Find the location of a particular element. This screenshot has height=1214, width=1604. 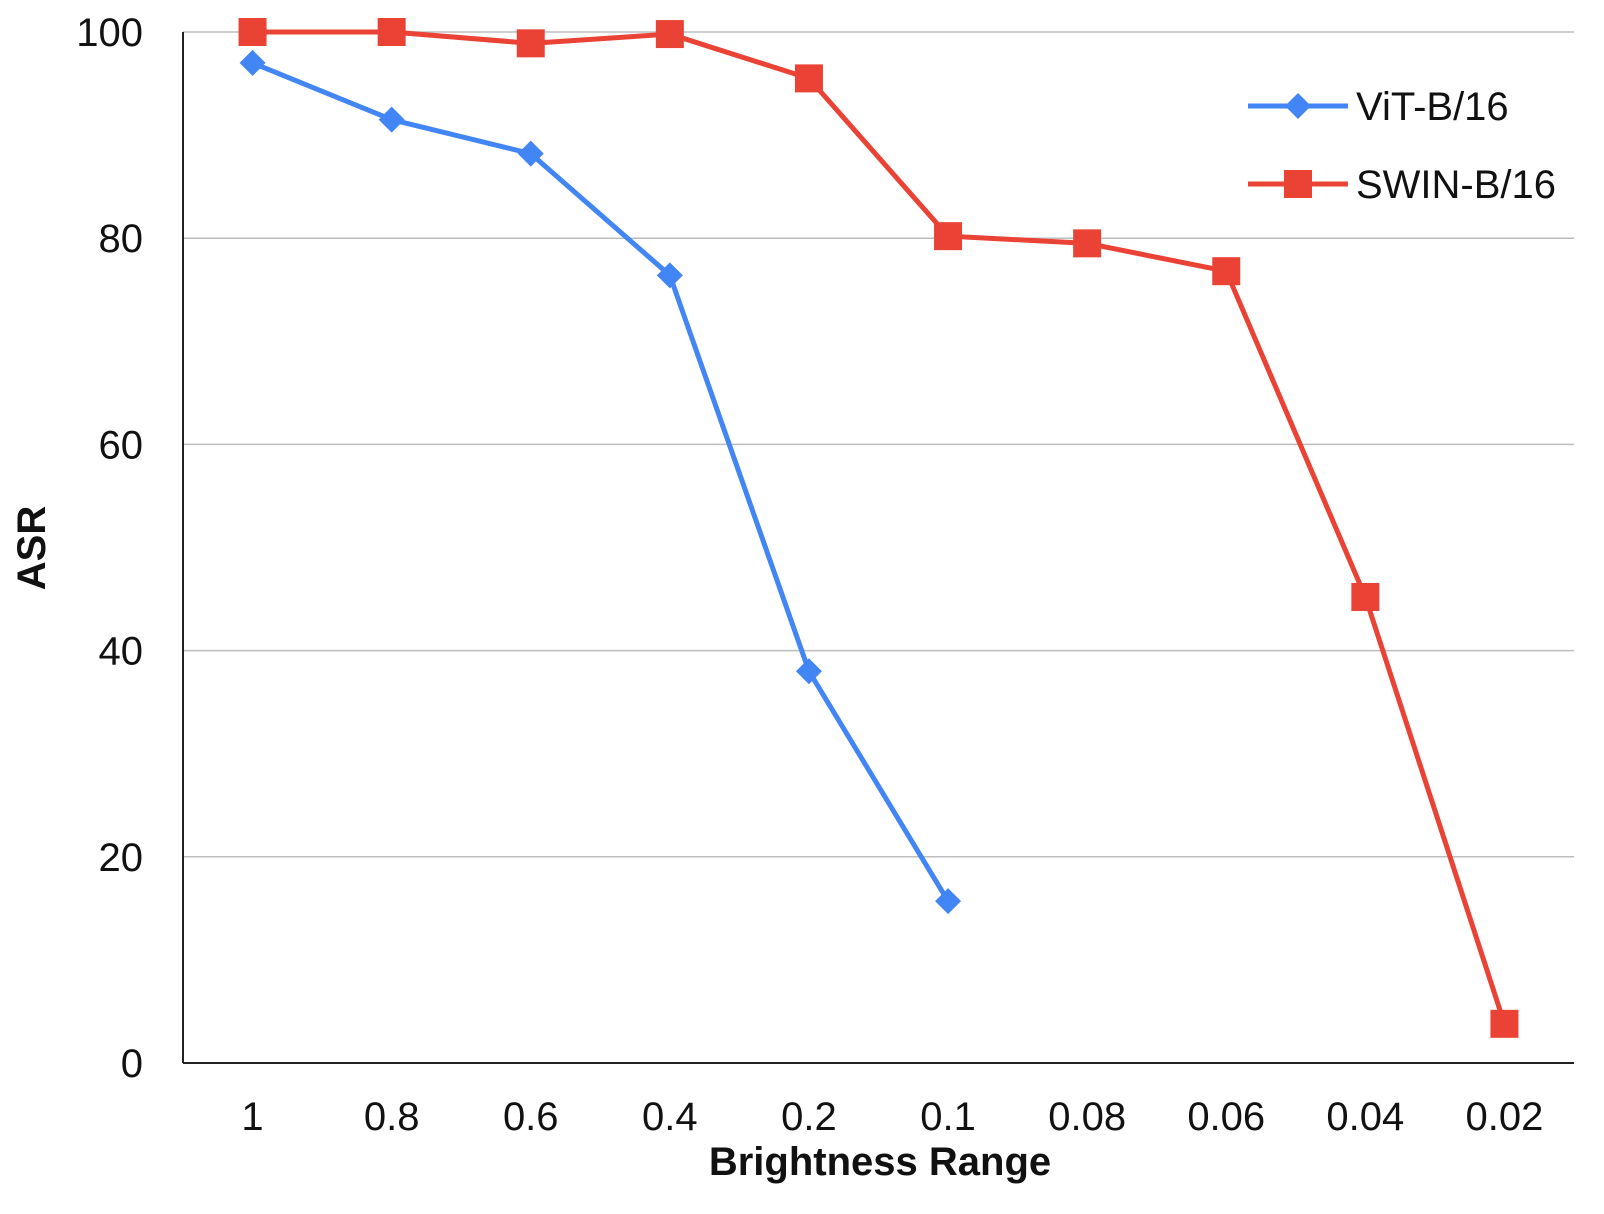

y-tick-label: 20 is located at coordinates (121, 858).